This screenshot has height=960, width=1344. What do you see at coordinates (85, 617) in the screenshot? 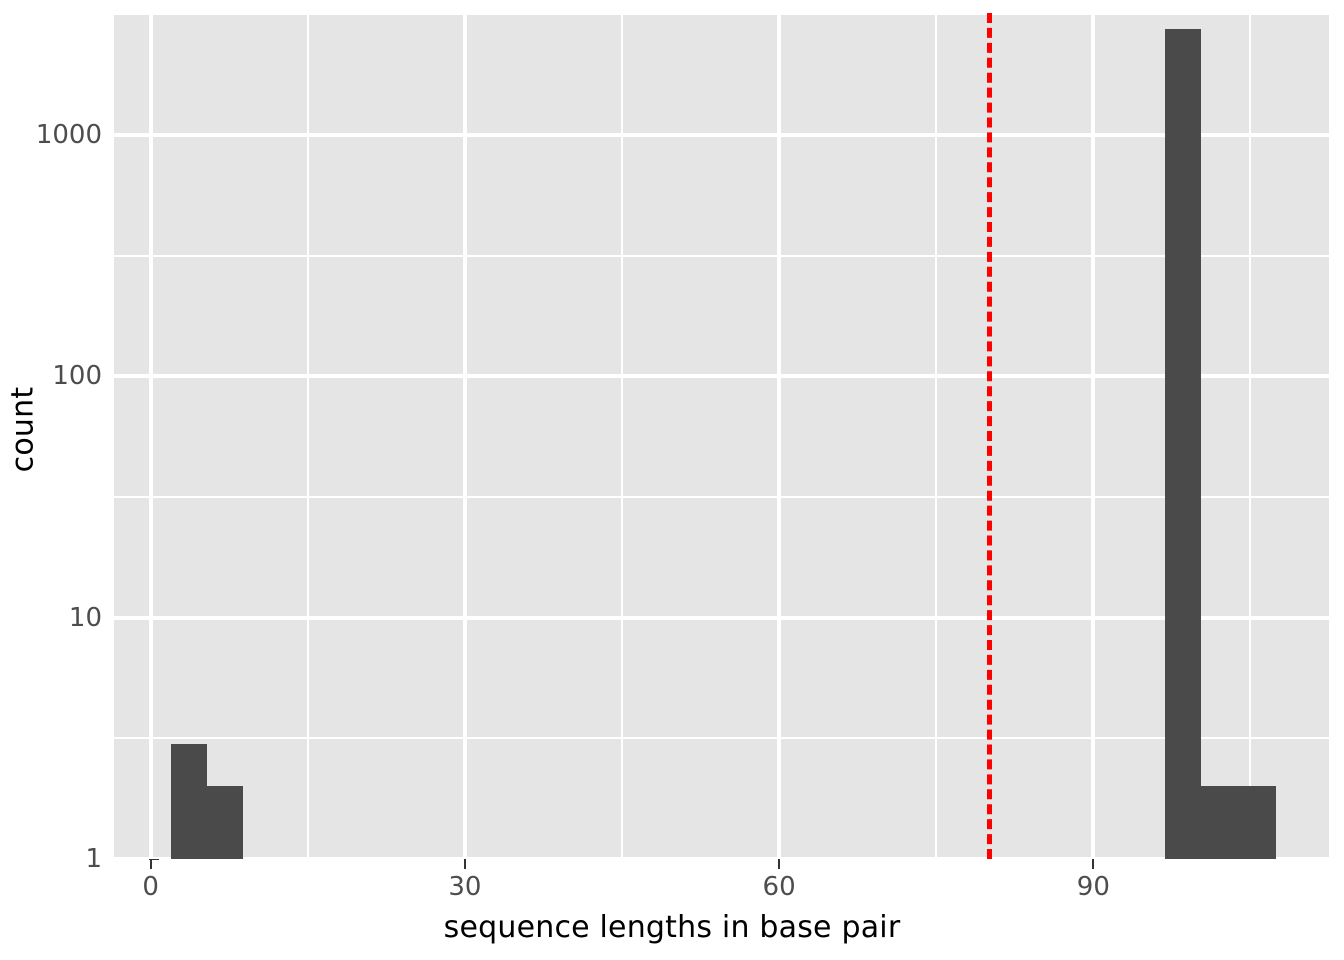
I see `y-axis-tick-label: 10` at bounding box center [85, 617].